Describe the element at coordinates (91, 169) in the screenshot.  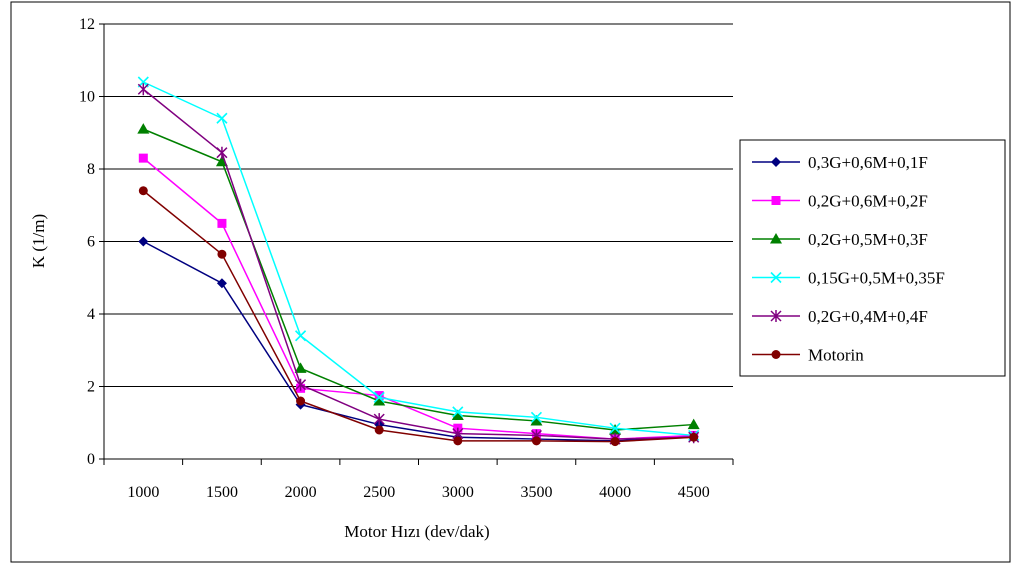
I see `y-tick-label: 8` at that location.